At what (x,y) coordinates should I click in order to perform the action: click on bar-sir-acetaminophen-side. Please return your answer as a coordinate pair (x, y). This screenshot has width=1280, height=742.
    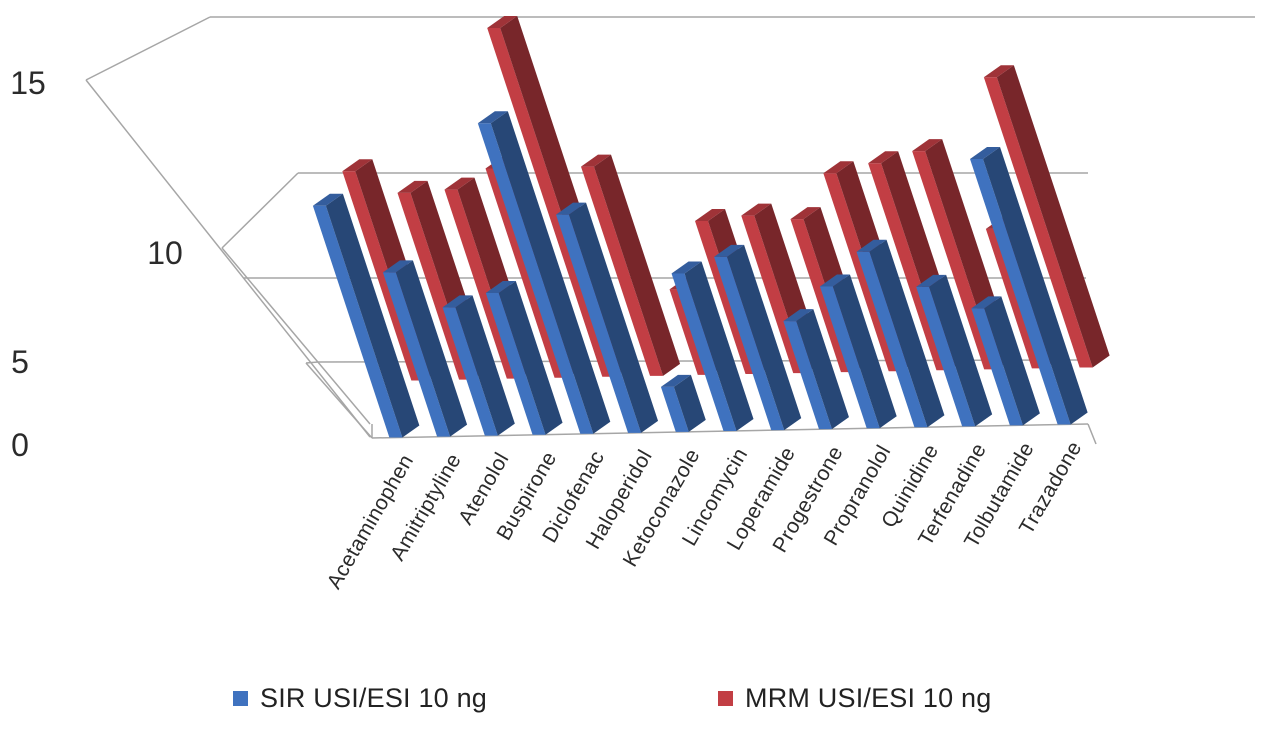
    Looking at the image, I should click on (372, 315).